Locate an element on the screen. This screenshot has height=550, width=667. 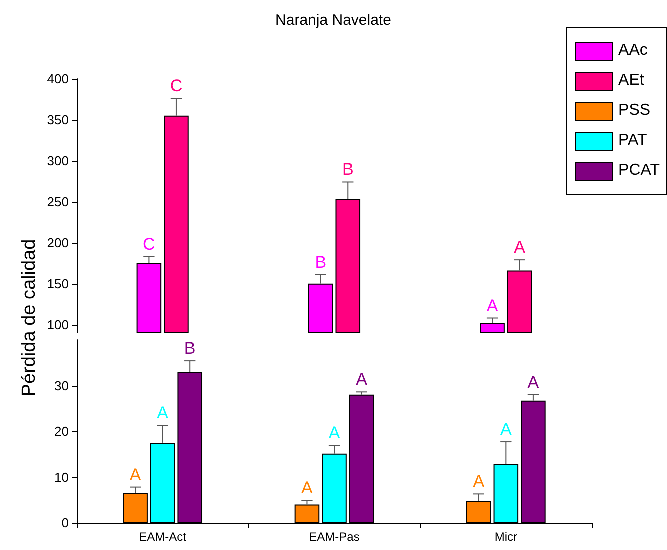
chart-title: Naranja Navelate is located at coordinates (334, 20).